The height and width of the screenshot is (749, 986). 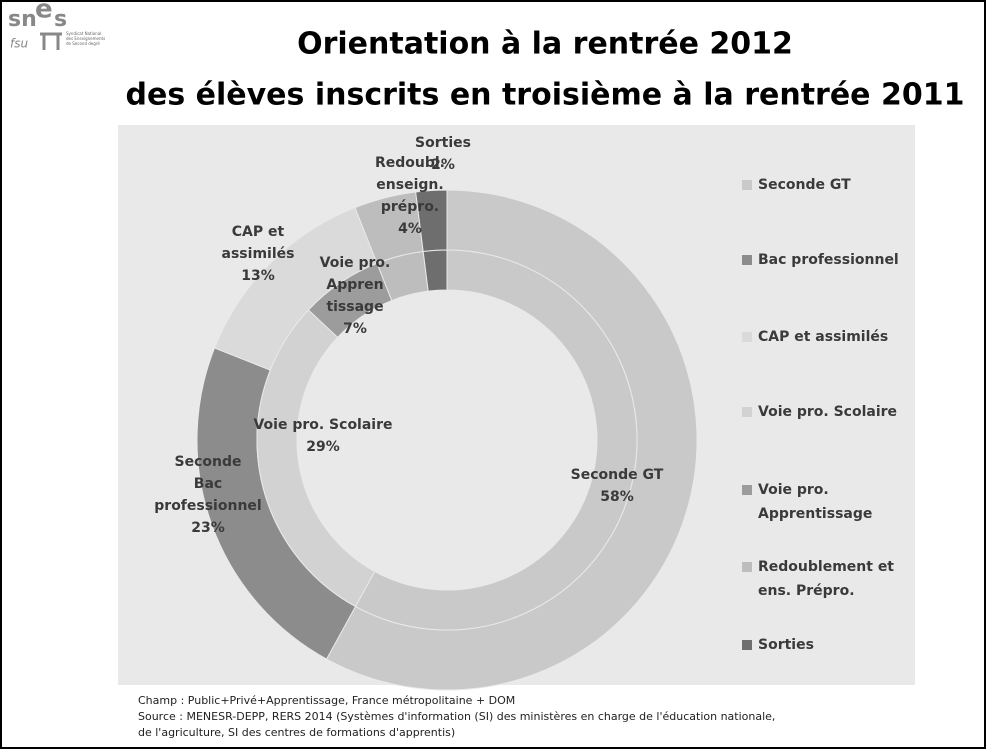 What do you see at coordinates (828, 260) in the screenshot?
I see `legend-label: Bac professionnel` at bounding box center [828, 260].